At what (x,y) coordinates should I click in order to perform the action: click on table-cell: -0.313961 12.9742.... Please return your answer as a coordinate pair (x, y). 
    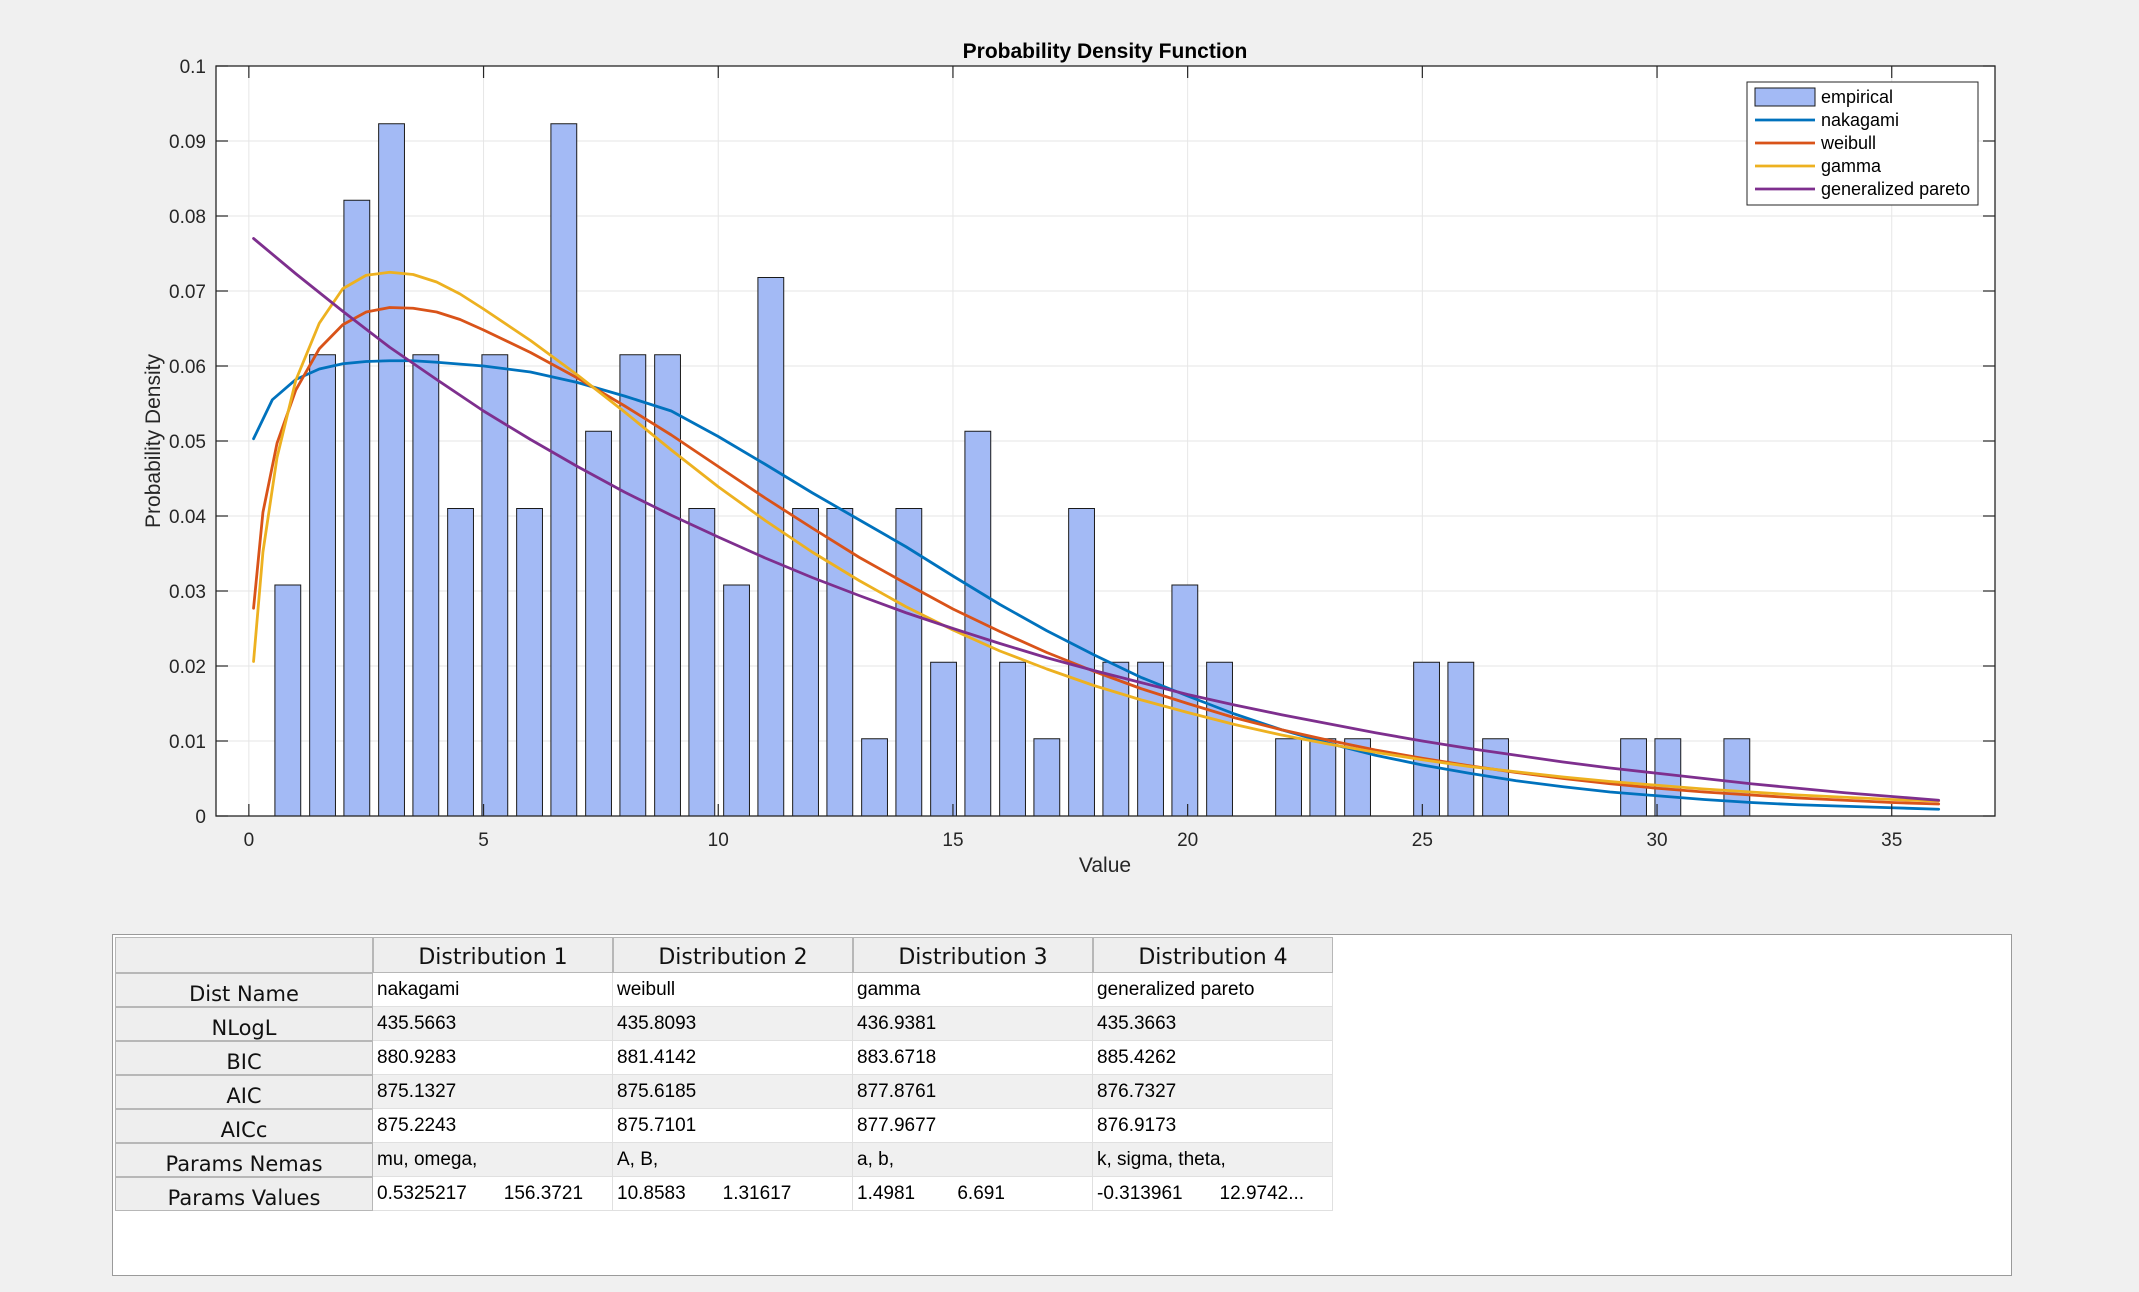
    Looking at the image, I should click on (1213, 1194).